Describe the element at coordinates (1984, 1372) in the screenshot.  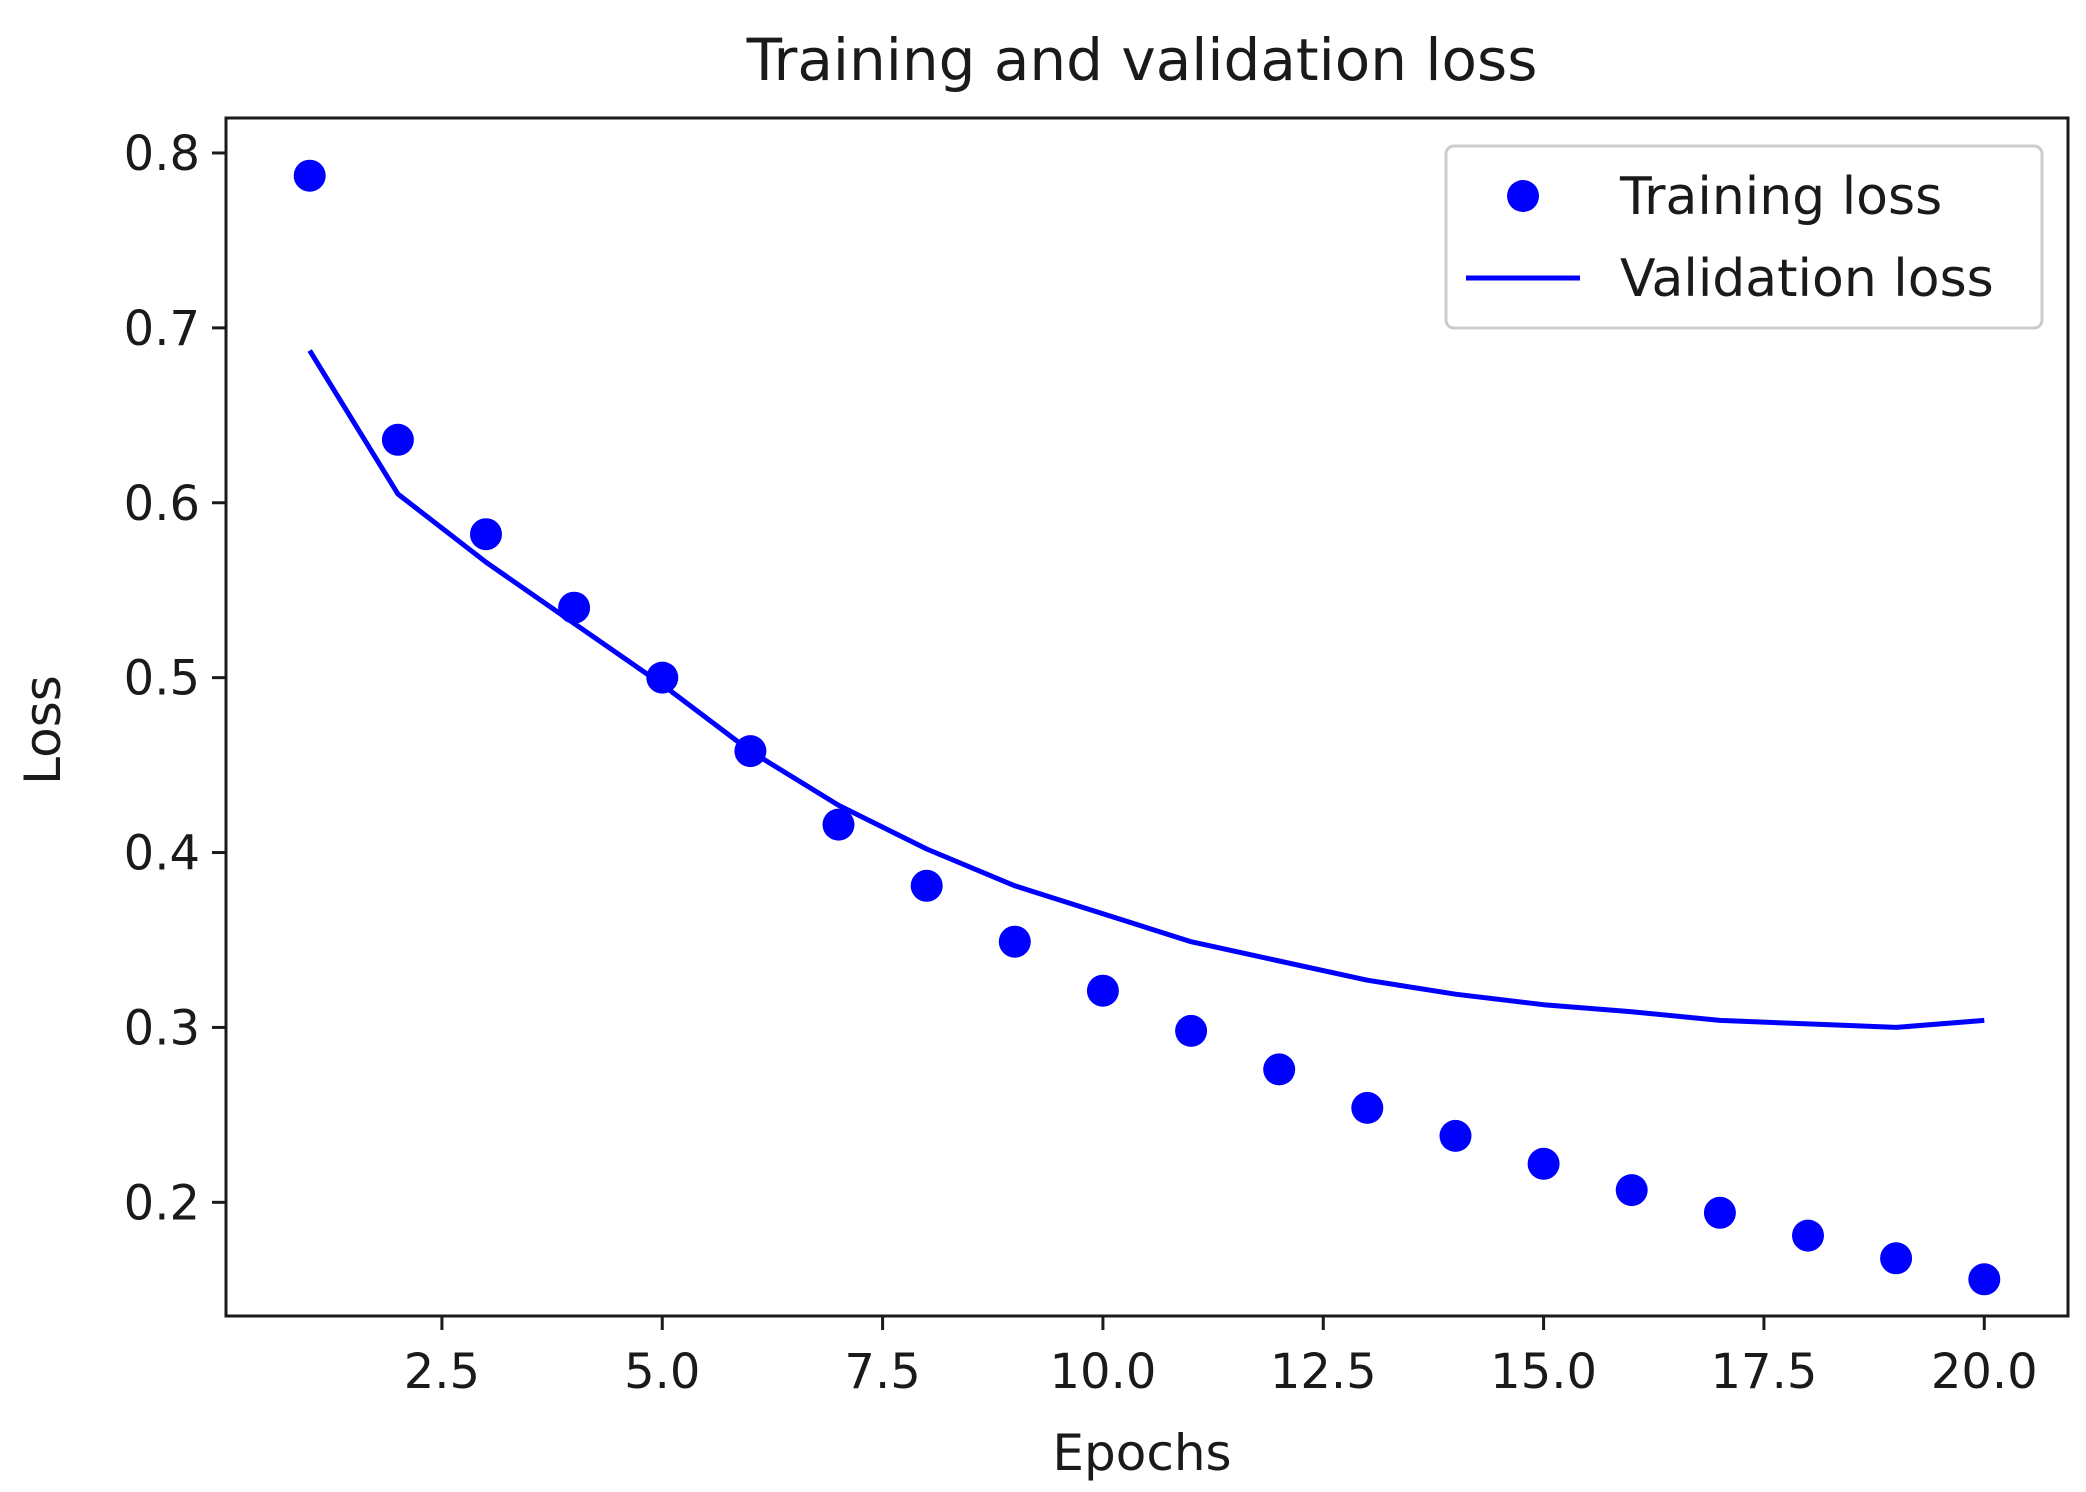
I see `x-tick-label: 20.0` at that location.